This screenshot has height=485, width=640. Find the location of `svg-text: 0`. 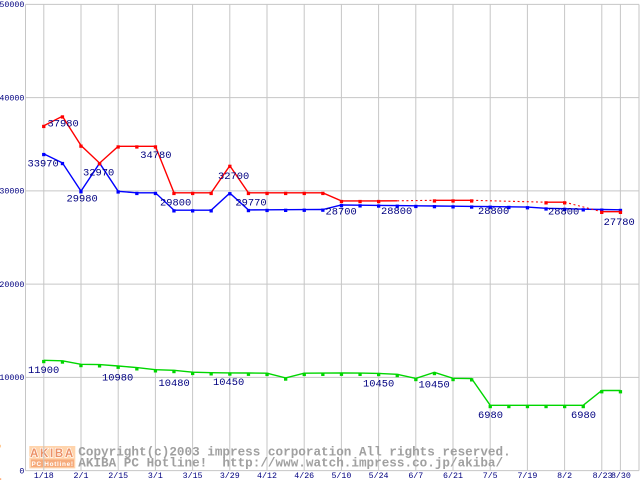

svg-text: 0 is located at coordinates (21, 471).